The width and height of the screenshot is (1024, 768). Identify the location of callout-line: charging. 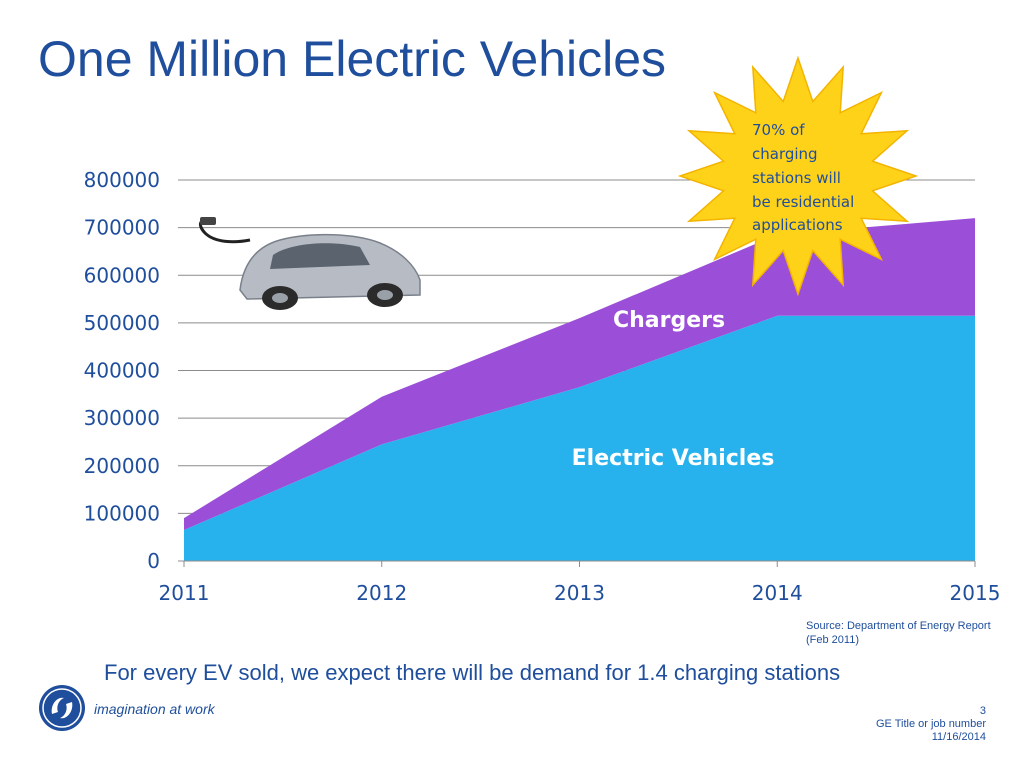
(785, 154).